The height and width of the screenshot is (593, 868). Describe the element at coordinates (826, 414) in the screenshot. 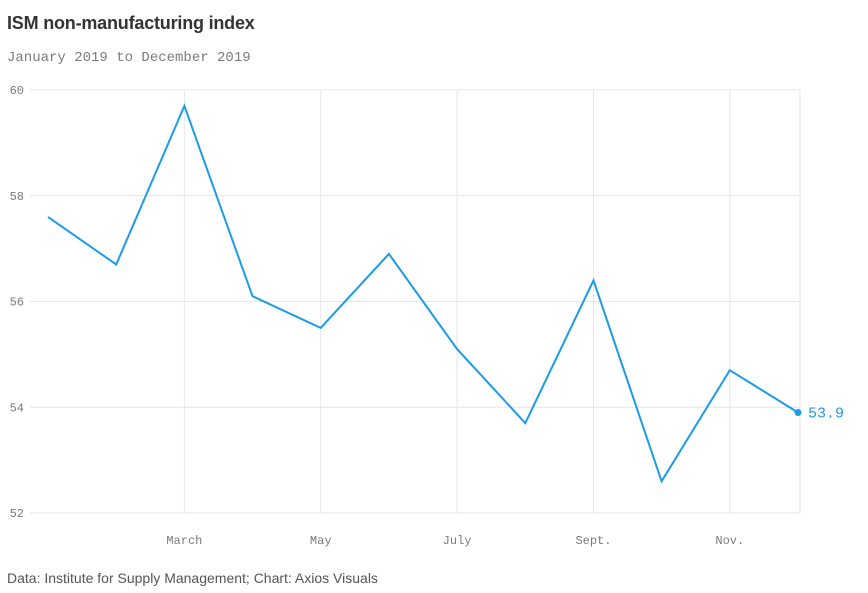

I see `end-value-label: 53.9` at that location.